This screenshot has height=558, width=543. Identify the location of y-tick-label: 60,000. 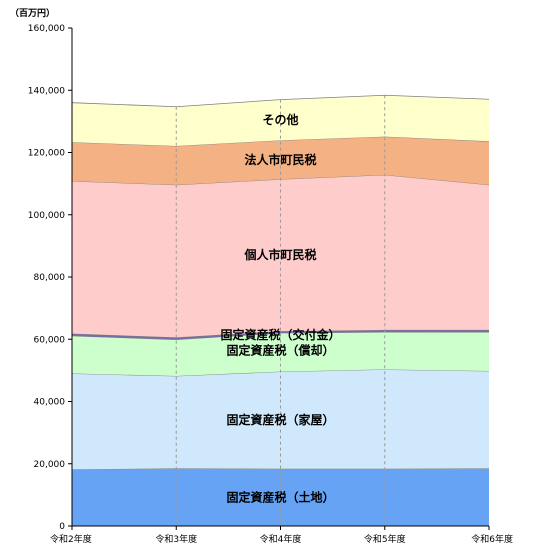
(50, 340).